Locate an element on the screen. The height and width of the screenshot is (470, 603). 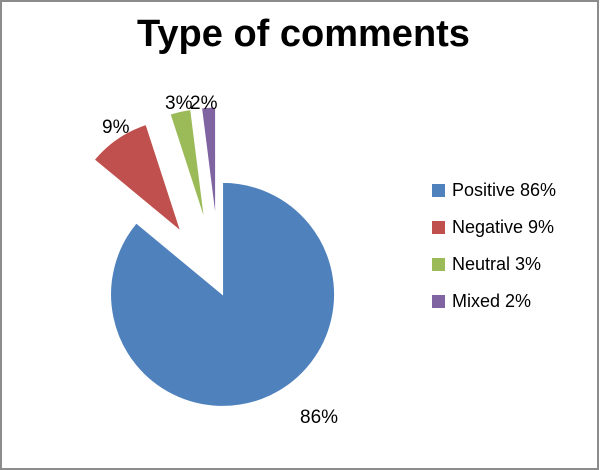
legend-item-mixed: Mixed 2% is located at coordinates (494, 301).